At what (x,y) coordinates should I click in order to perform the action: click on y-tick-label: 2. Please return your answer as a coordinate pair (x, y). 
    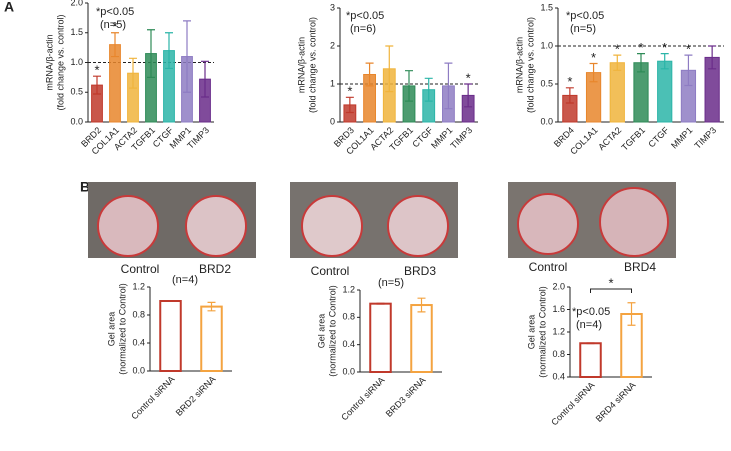
    Looking at the image, I should click on (332, 45).